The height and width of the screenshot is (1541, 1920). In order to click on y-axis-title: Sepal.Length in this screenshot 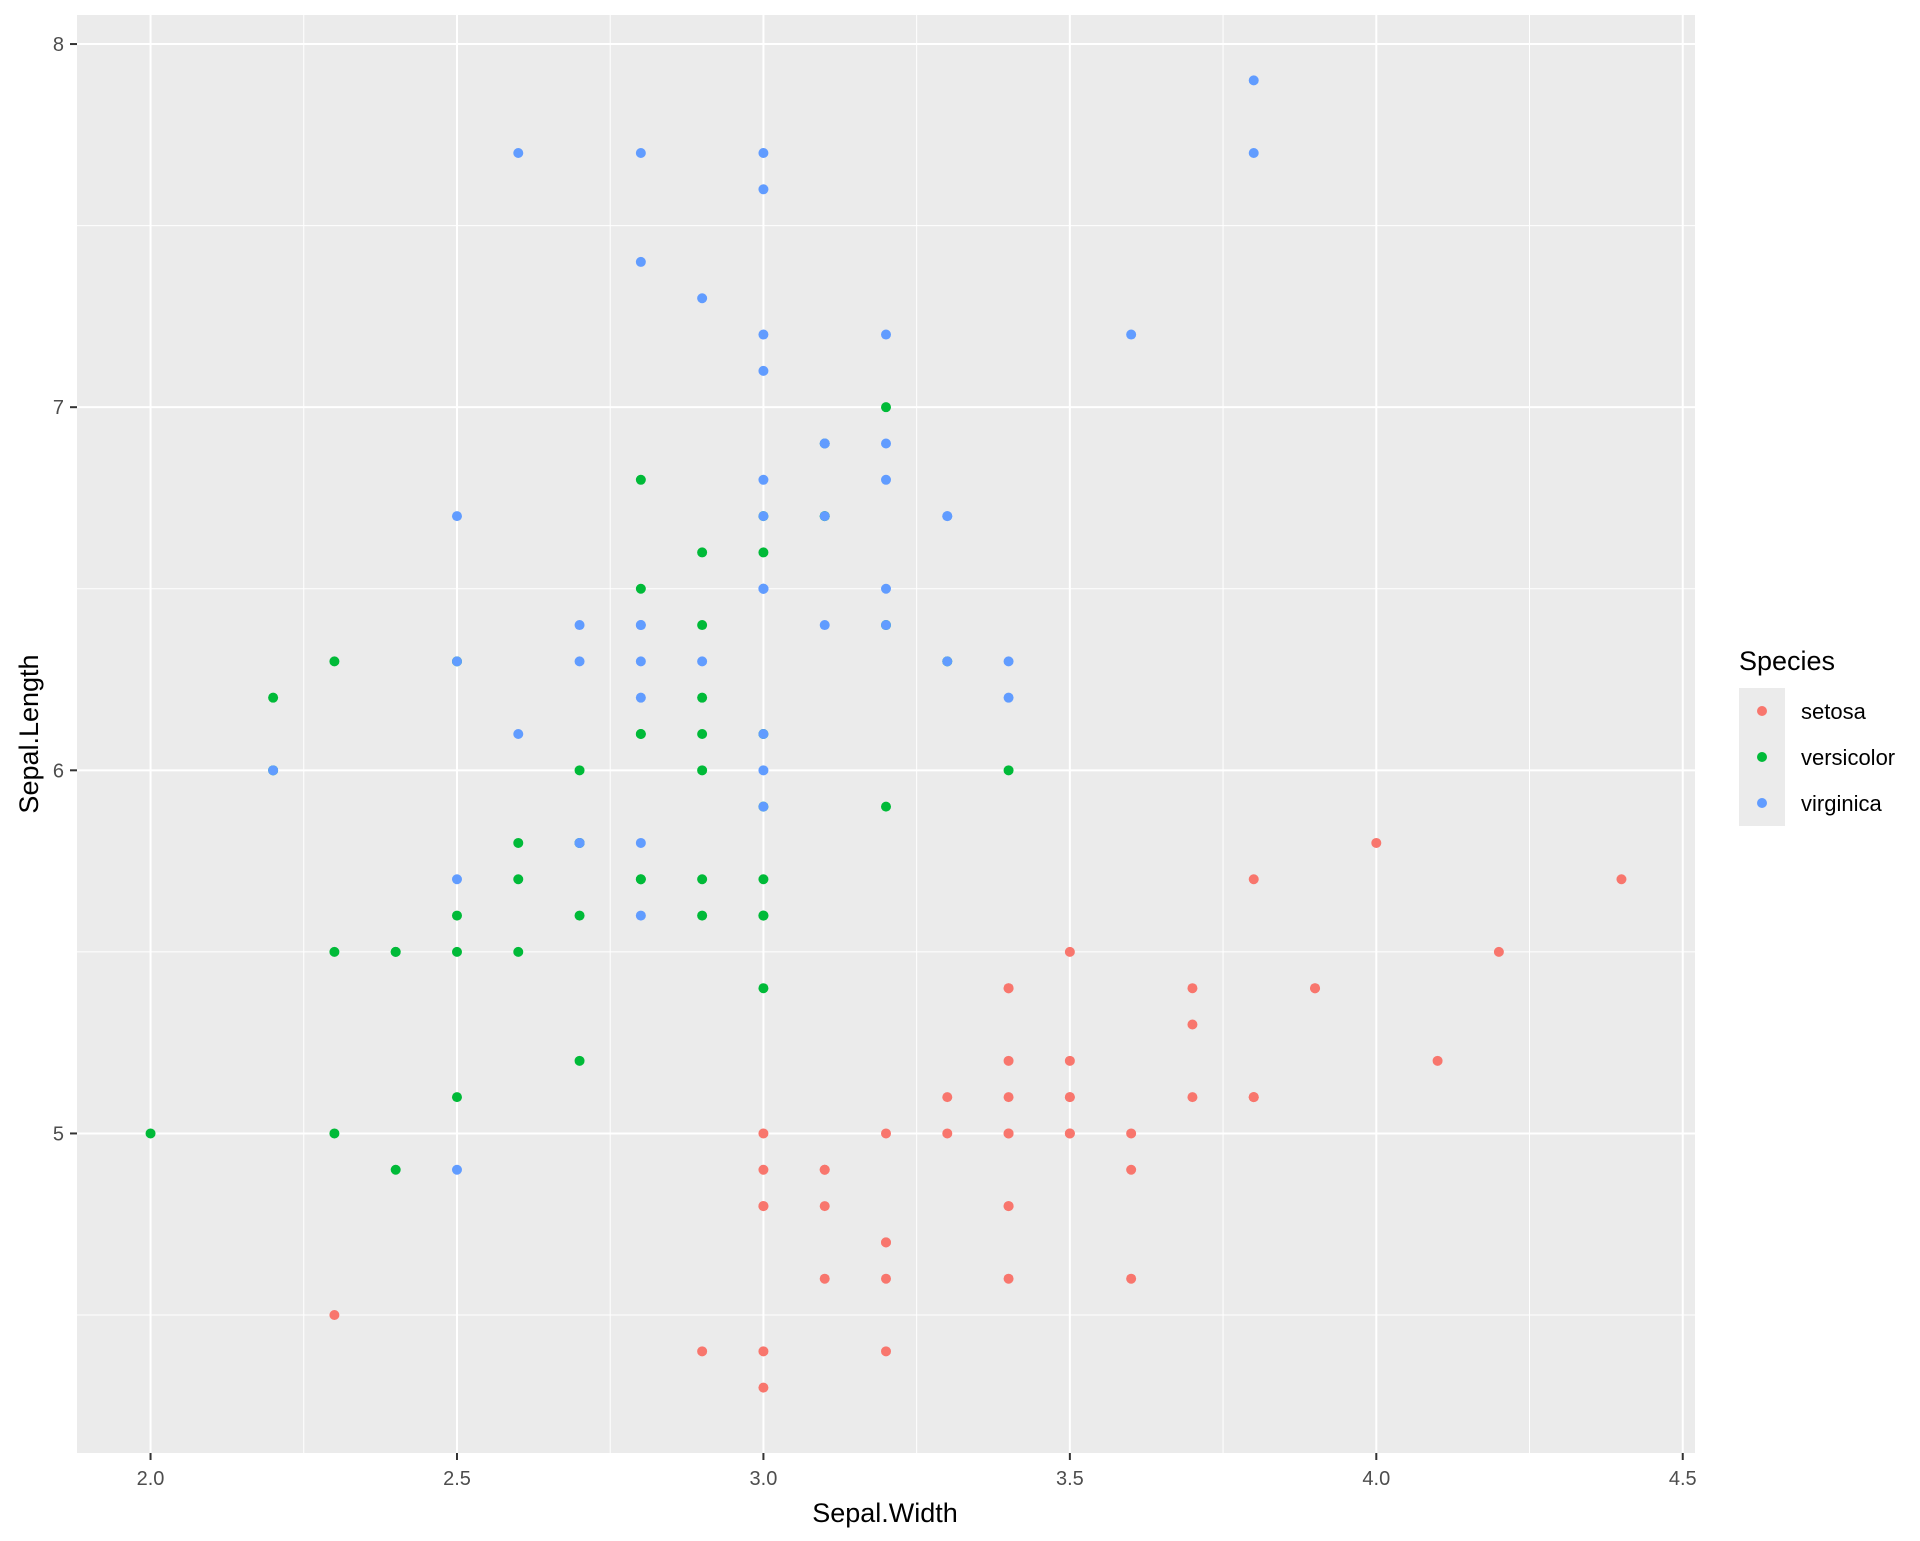, I will do `click(29, 733)`.